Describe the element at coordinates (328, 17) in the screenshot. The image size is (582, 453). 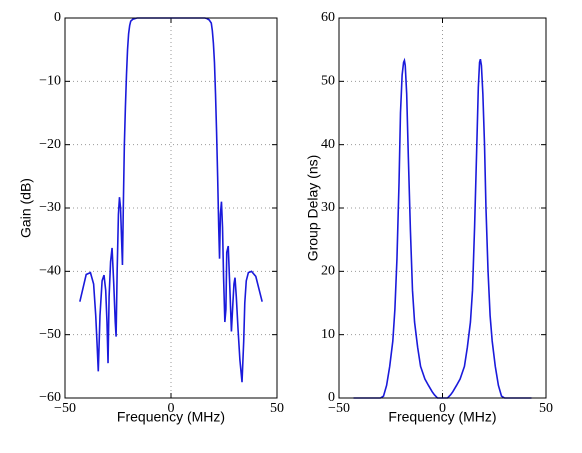
I see `y-tick-label: 60` at that location.